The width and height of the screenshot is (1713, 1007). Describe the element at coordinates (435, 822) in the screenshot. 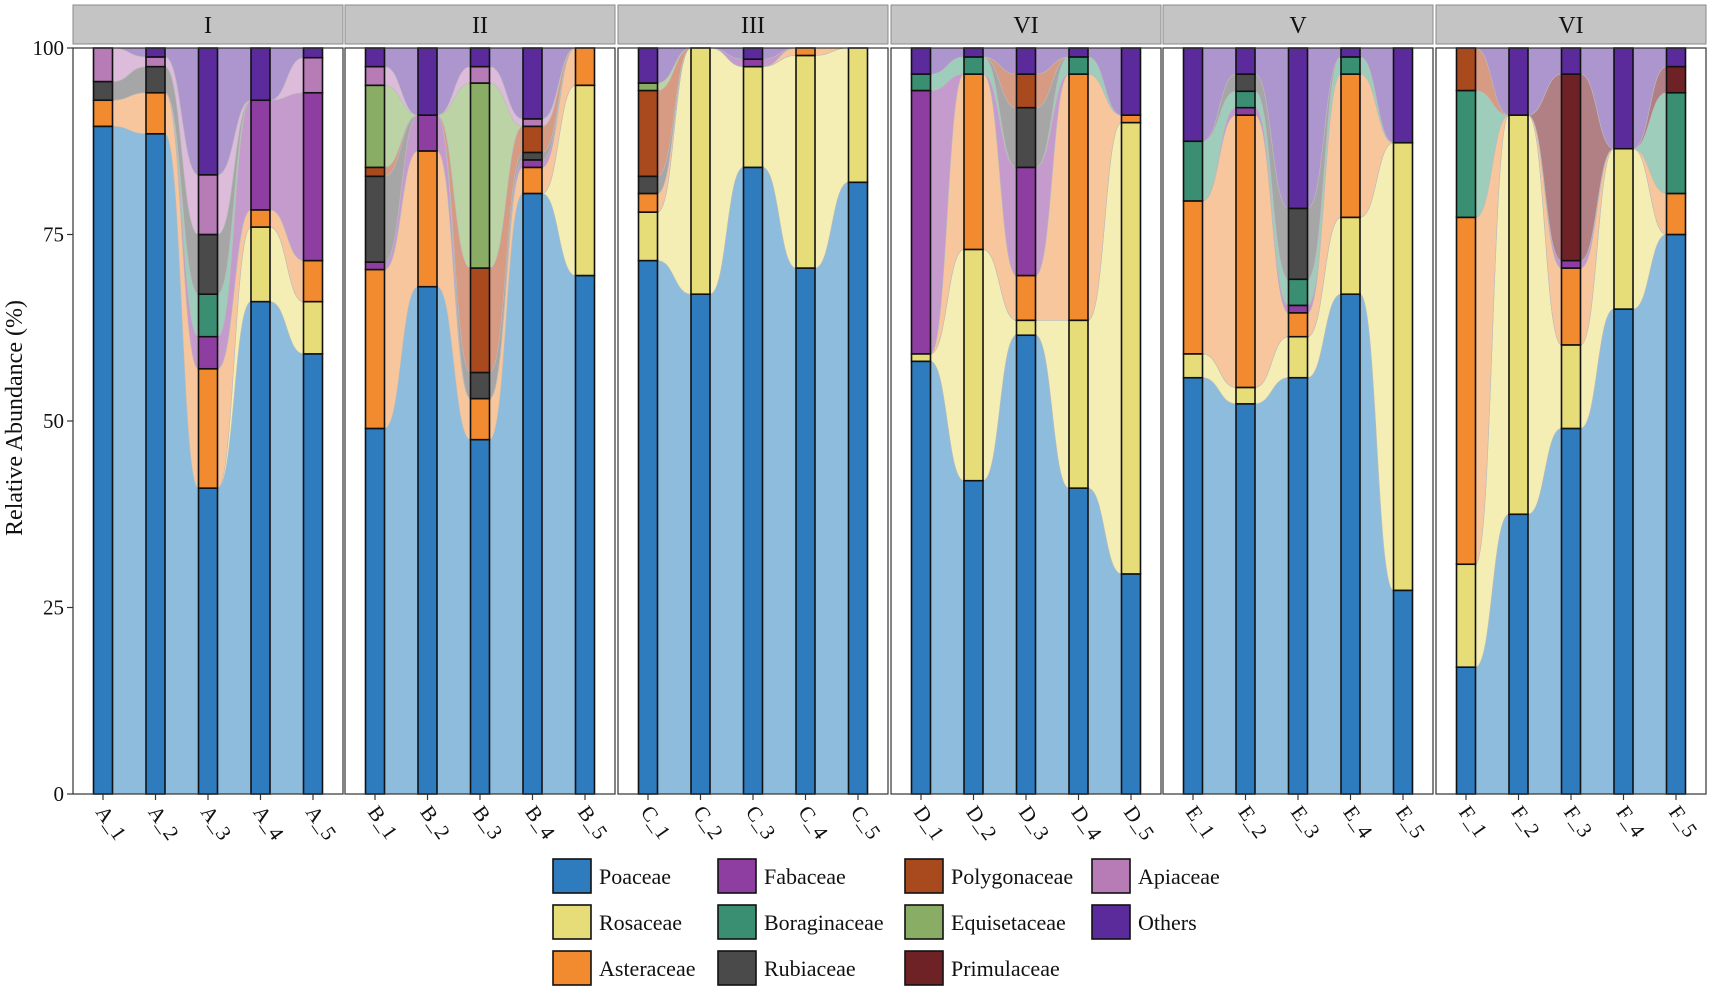

I see `x-tick-label: B_2` at that location.